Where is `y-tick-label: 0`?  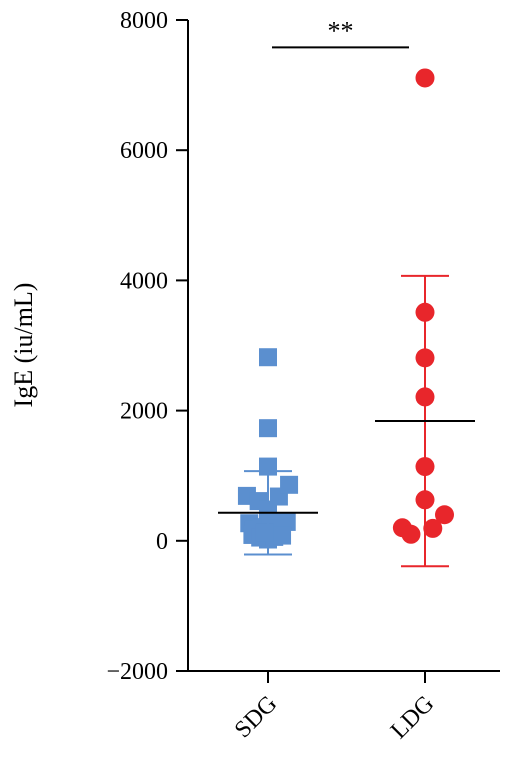
y-tick-label: 0 is located at coordinates (162, 542).